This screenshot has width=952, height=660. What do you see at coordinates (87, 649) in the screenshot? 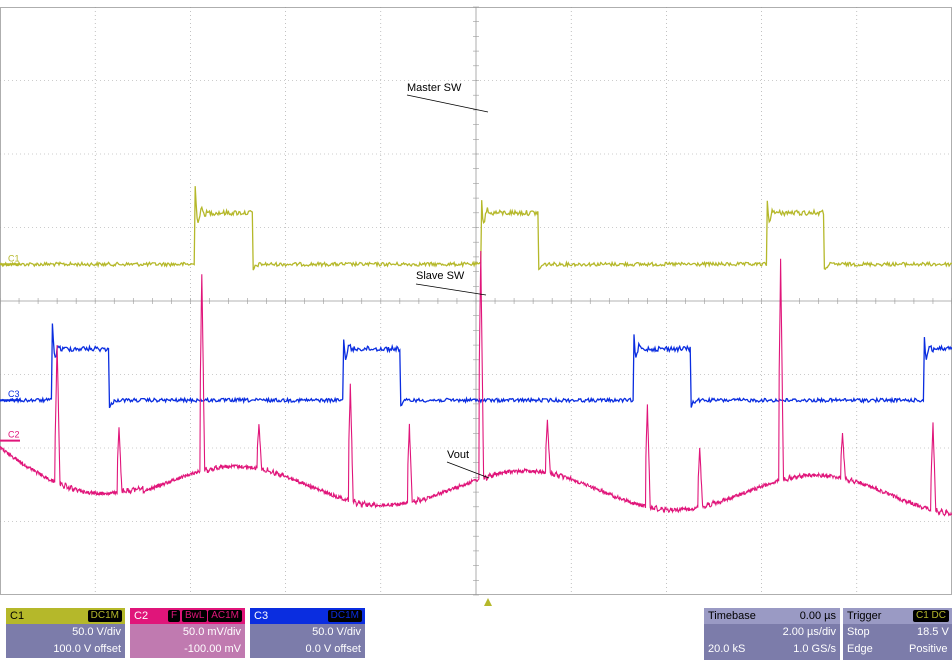
I see `c1-offset: 100.0 V offset` at bounding box center [87, 649].